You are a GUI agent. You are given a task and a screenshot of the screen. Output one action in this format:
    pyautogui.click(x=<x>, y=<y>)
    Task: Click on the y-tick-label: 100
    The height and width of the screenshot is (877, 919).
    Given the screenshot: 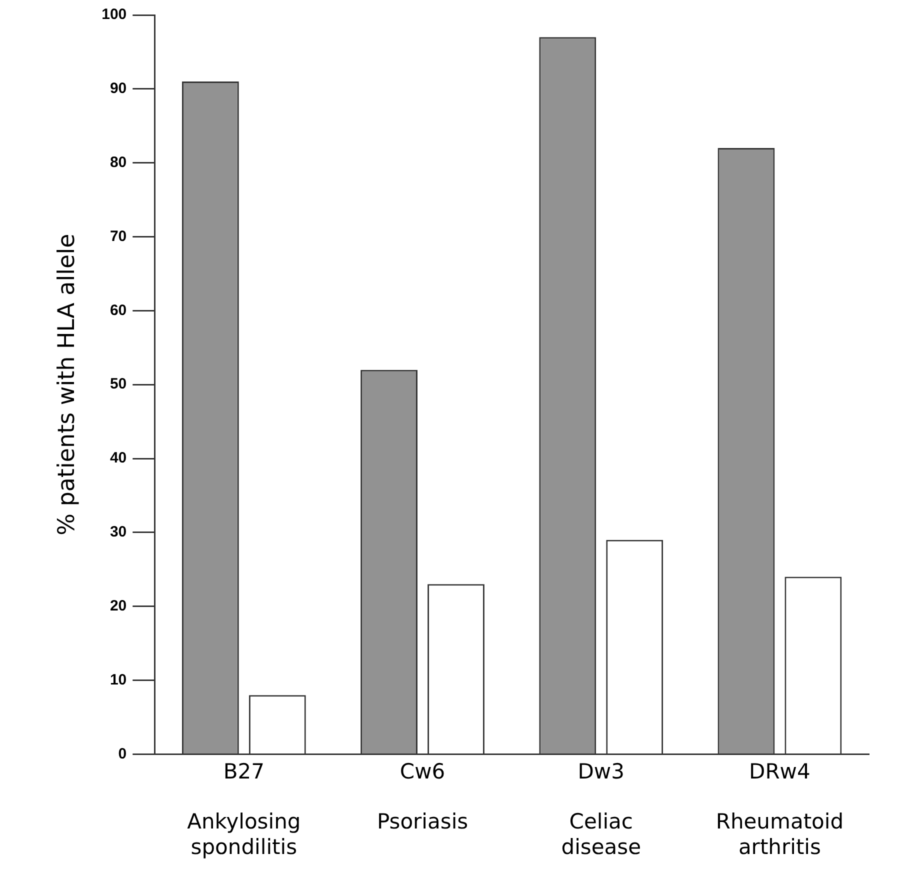 What is the action you would take?
    pyautogui.click(x=114, y=15)
    